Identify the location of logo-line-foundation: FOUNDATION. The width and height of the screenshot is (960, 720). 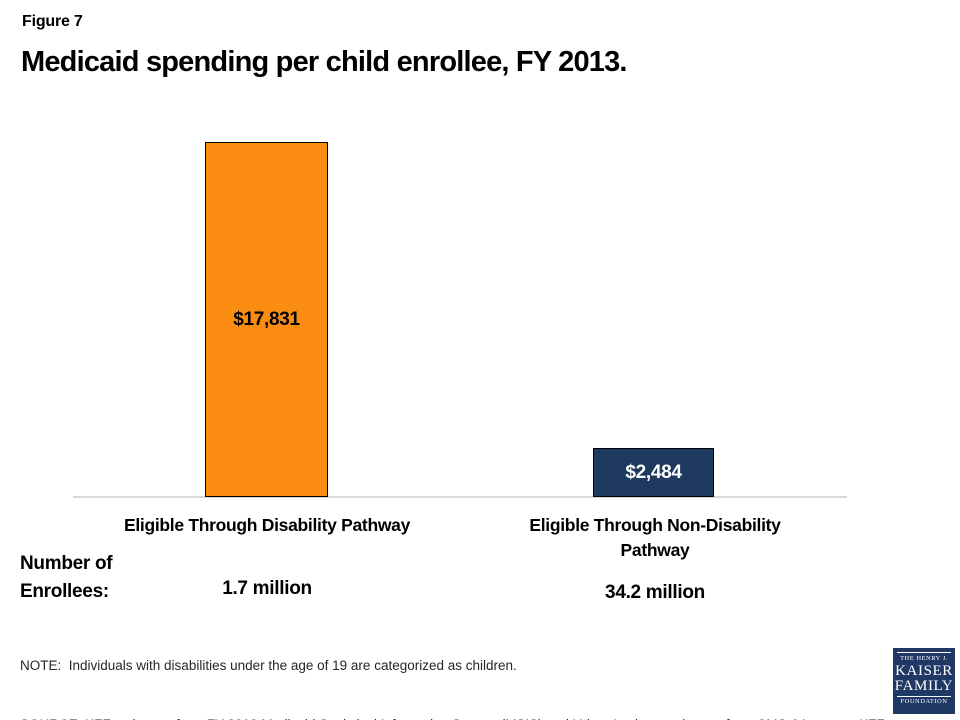
(924, 701).